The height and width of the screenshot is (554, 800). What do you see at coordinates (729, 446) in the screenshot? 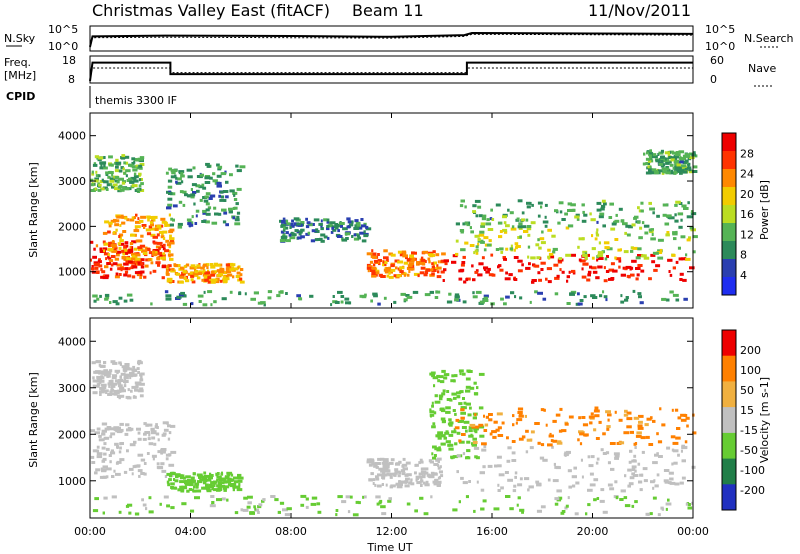
I see `colorbar-swatch` at bounding box center [729, 446].